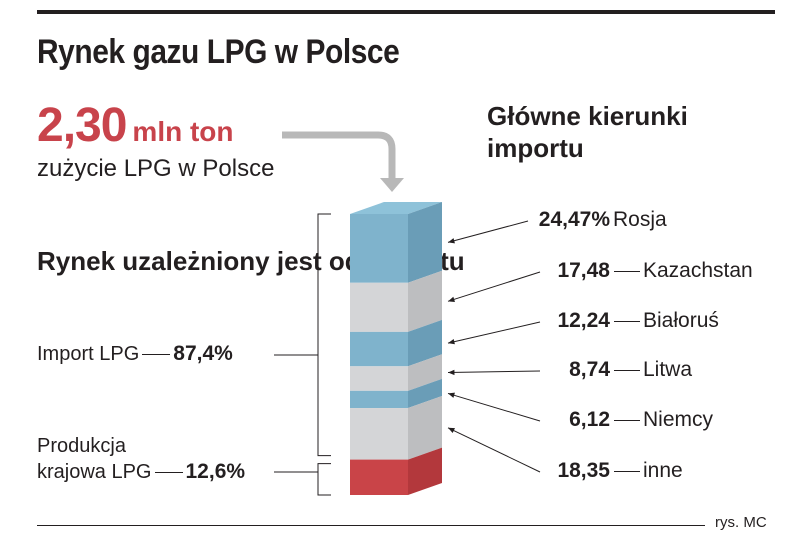 This screenshot has height=551, width=805. I want to click on legend-row: 12,24 Białoruś, so click(620, 321).